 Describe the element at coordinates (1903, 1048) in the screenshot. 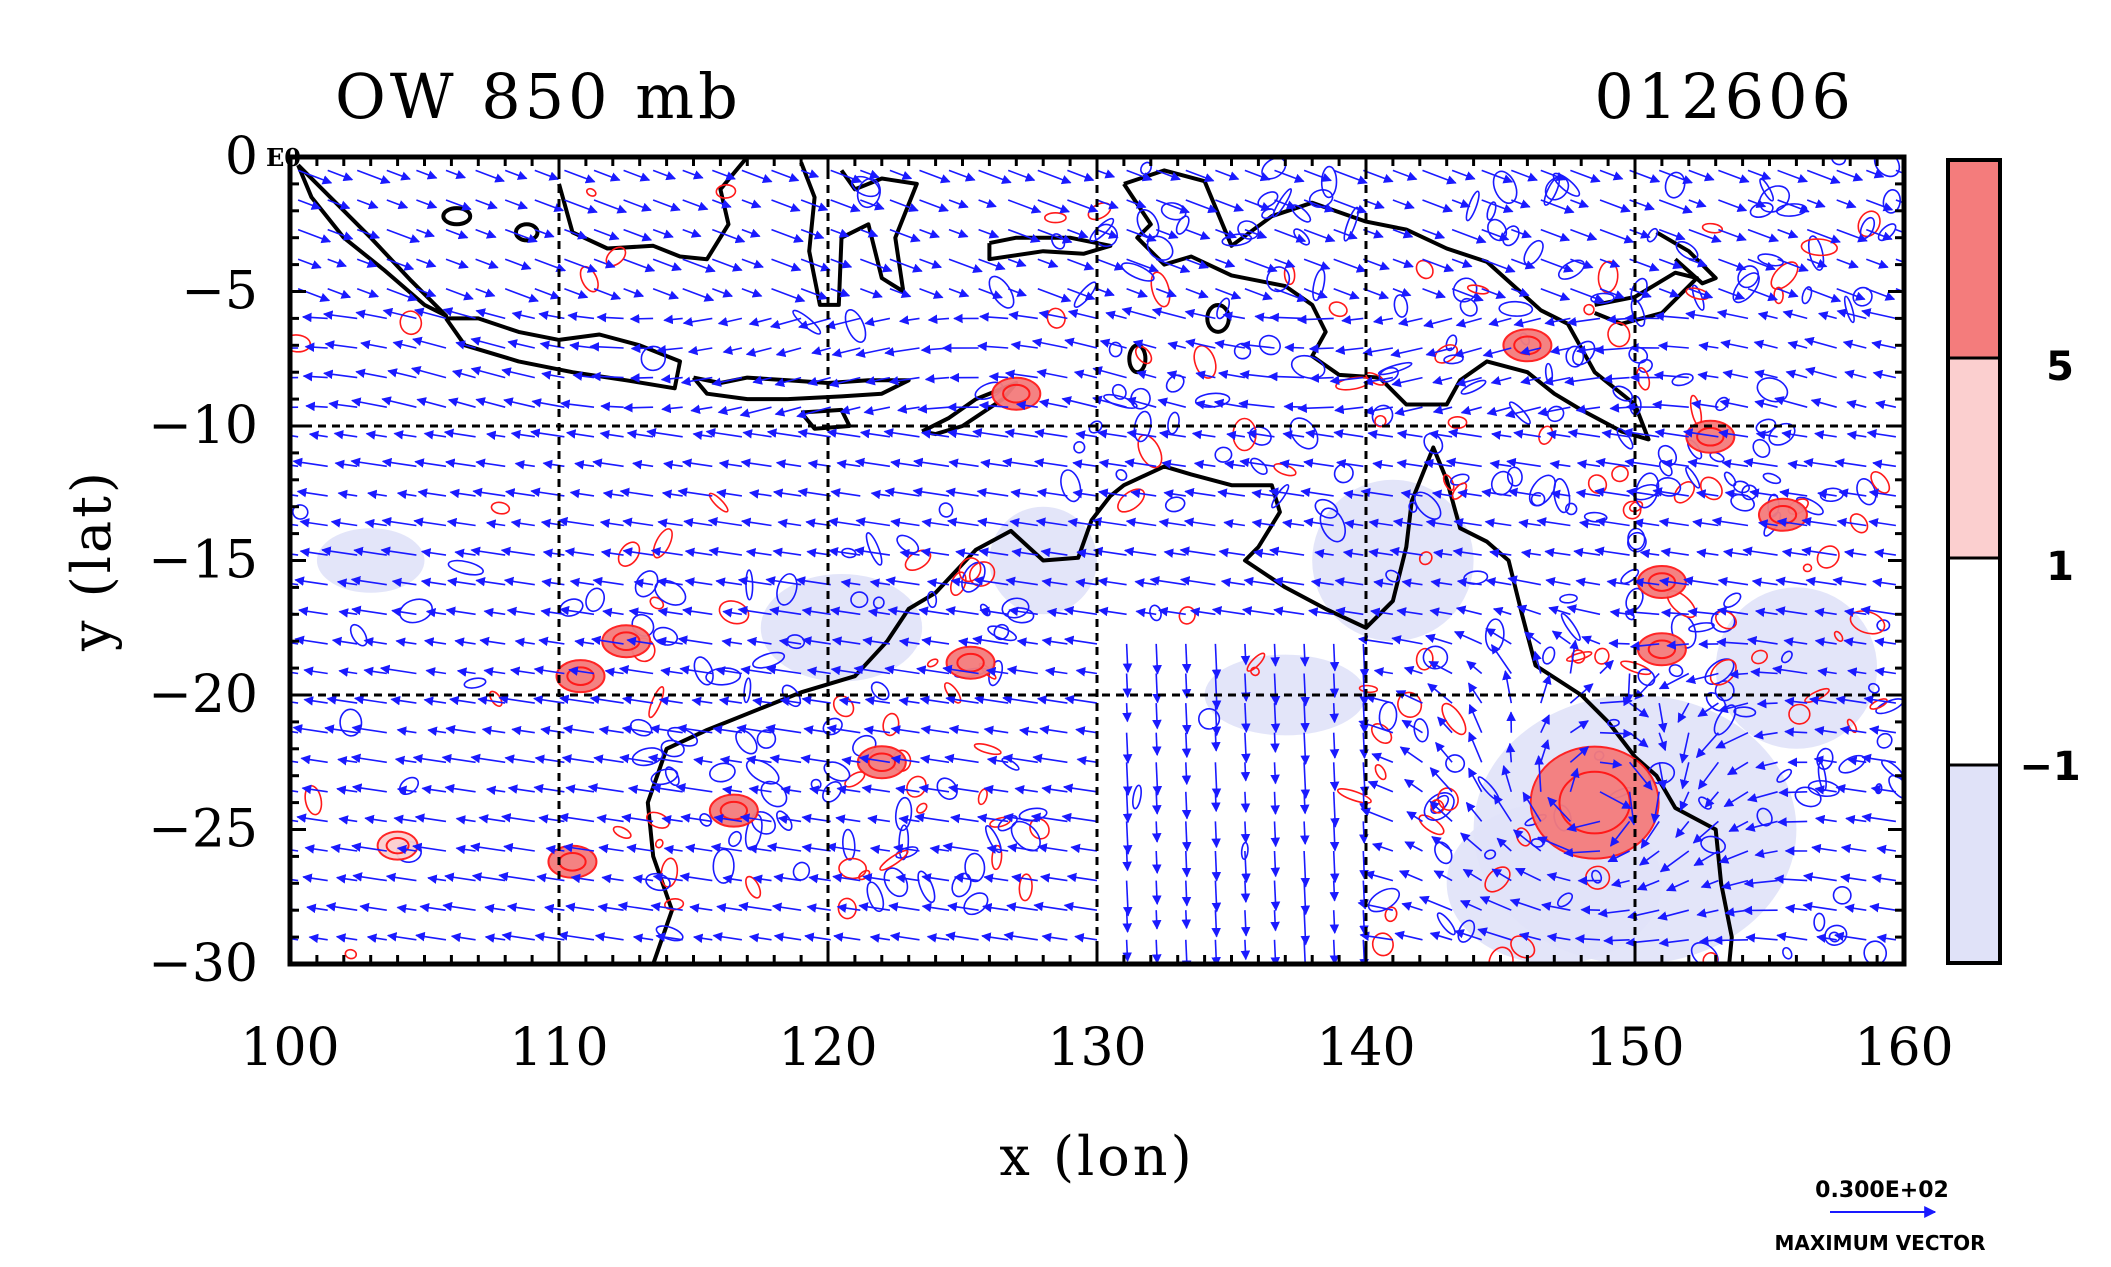

I see `x-tick-label: 160` at that location.